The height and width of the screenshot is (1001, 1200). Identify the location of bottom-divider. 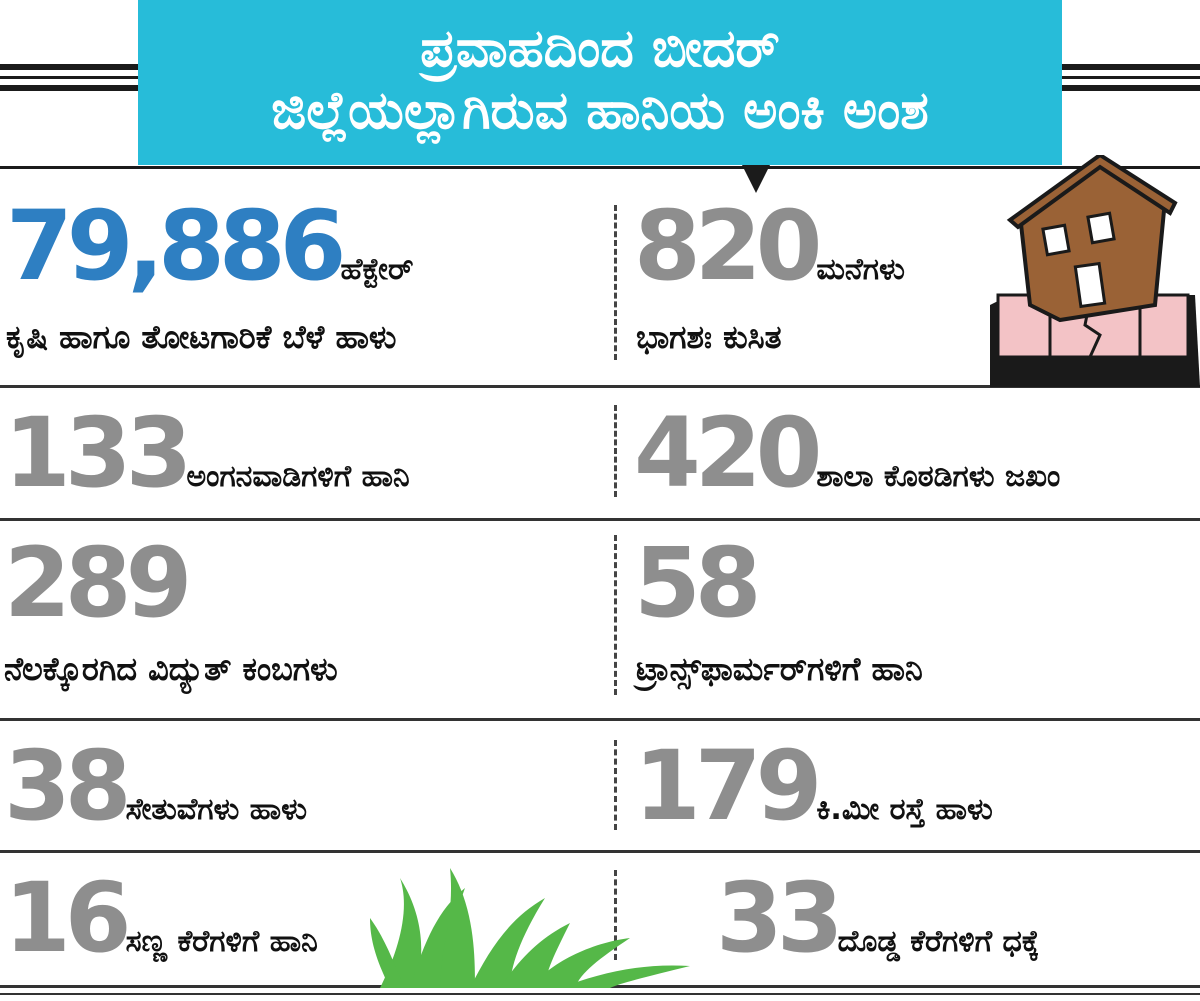
(600, 994).